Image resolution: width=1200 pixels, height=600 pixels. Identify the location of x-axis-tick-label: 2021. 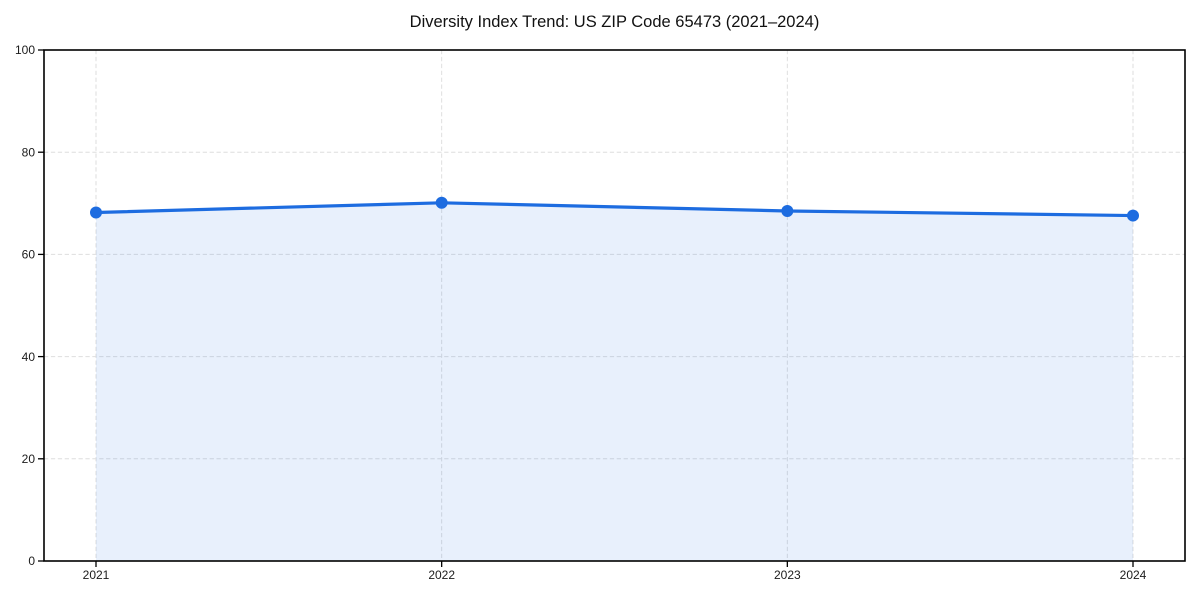
(96, 575).